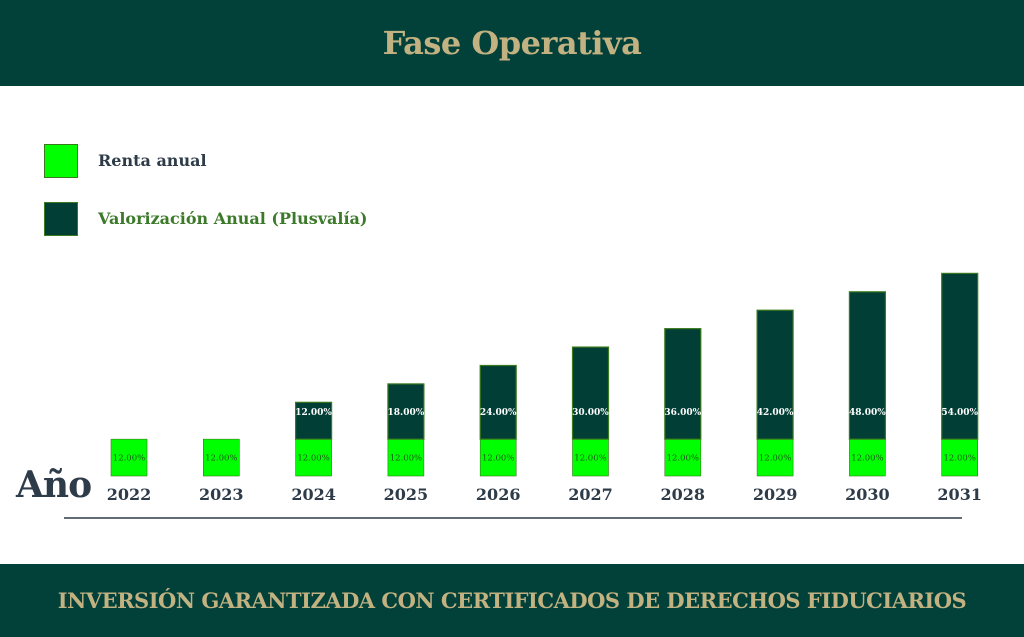 The width and height of the screenshot is (1024, 637). Describe the element at coordinates (313, 413) in the screenshot. I see `data-label-valorizacion-2024: 12.00%` at that location.